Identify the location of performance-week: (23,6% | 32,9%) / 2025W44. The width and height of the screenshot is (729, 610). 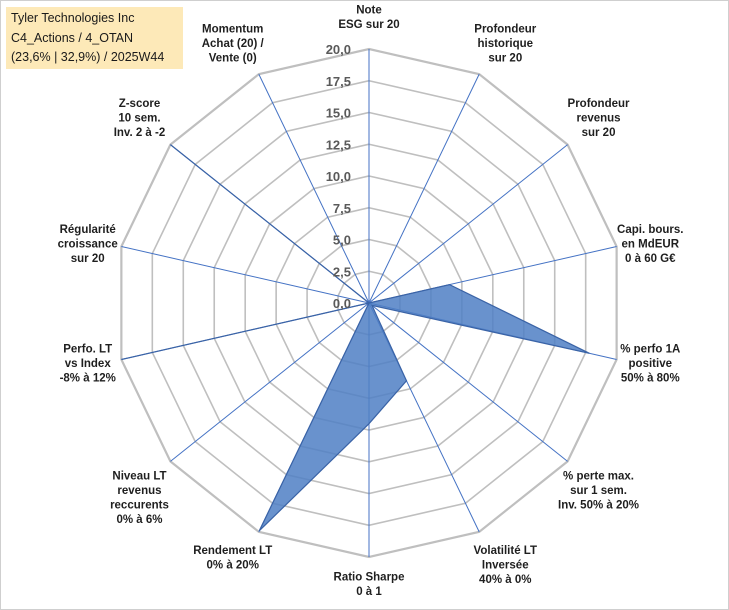
(88, 57).